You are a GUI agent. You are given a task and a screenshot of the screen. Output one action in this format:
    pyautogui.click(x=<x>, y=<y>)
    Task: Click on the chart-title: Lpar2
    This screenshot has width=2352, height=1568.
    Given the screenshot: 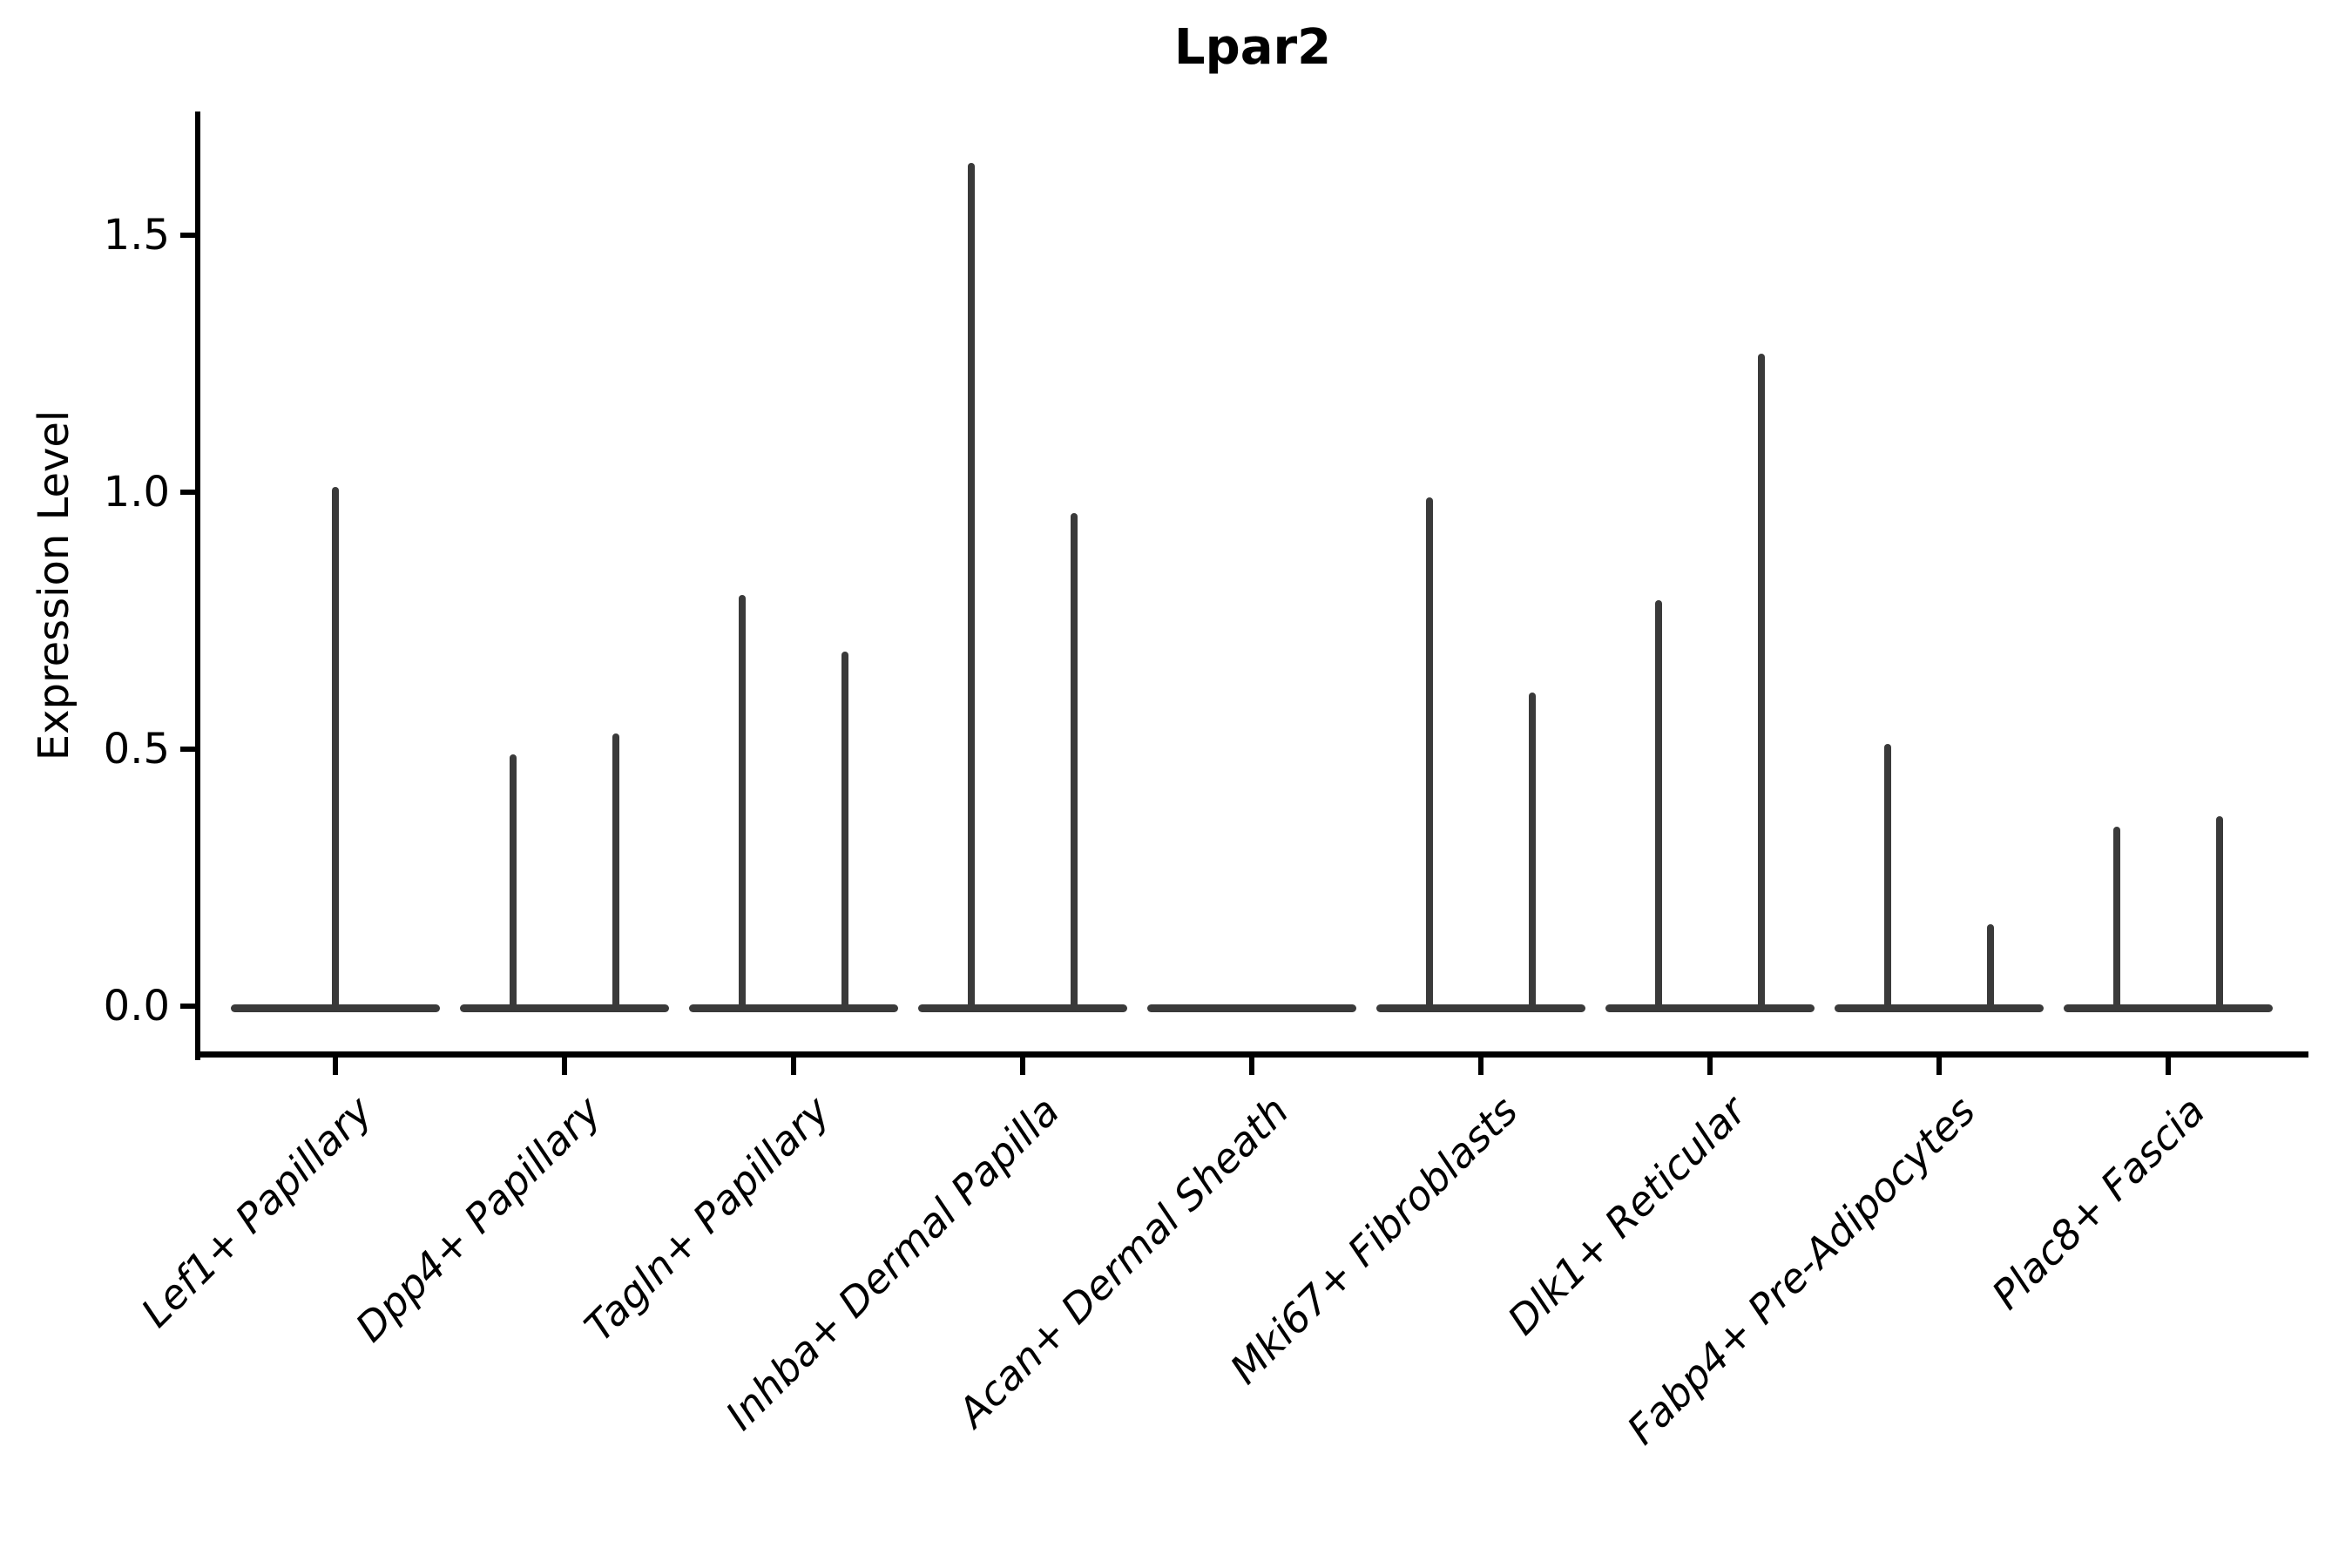 What is the action you would take?
    pyautogui.click(x=1252, y=48)
    